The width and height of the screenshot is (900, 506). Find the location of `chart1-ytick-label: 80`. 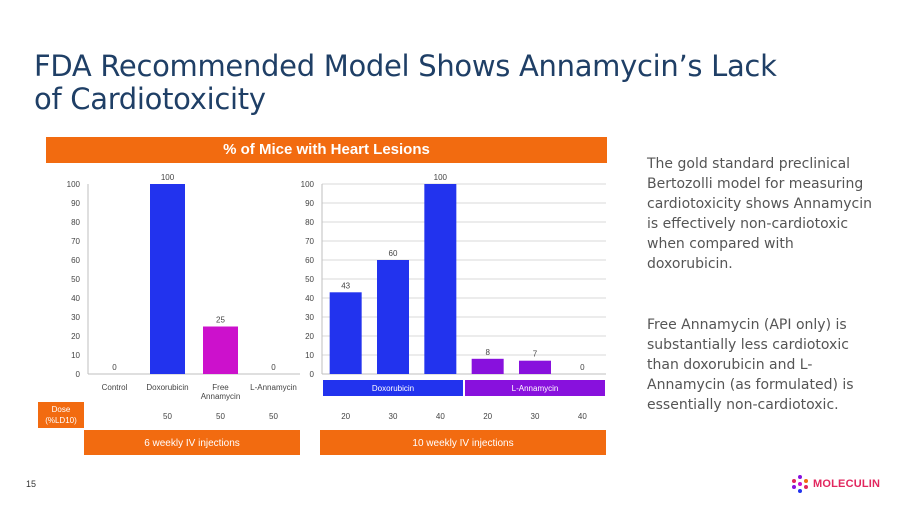

chart1-ytick-label: 80 is located at coordinates (75, 222).